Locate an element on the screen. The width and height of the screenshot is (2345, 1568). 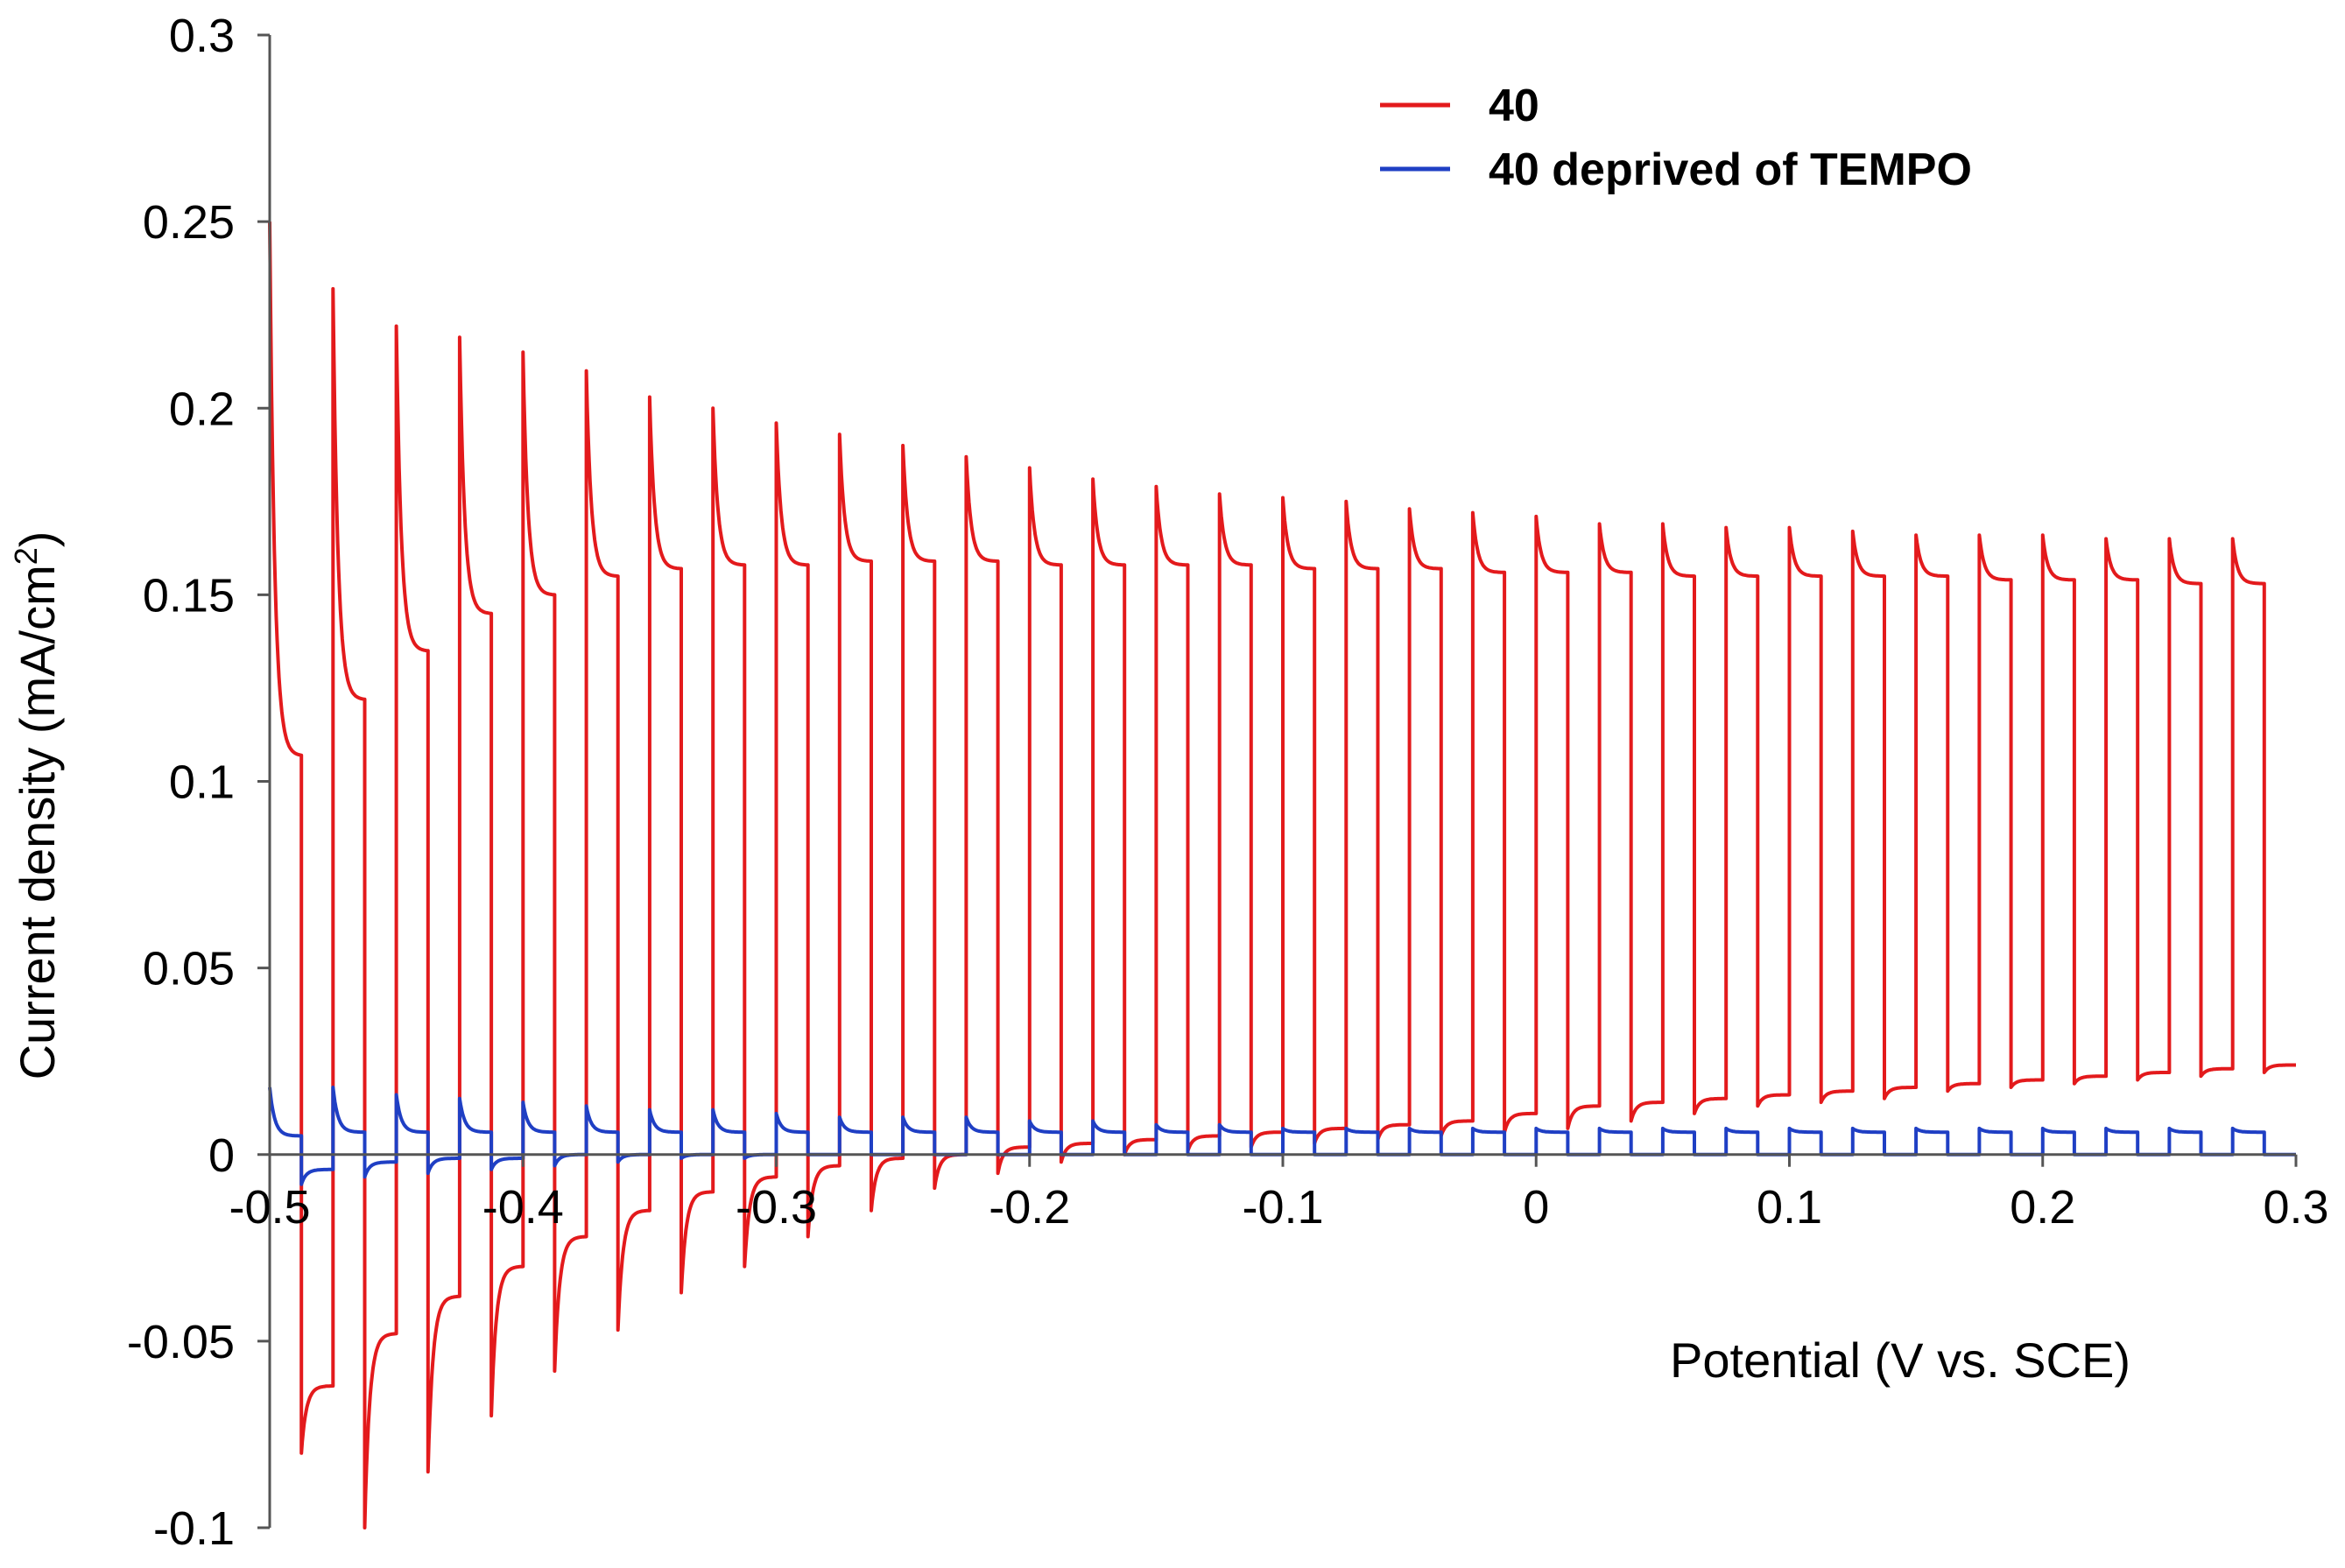
x-tick-label: -0.2 is located at coordinates (1029, 1207).